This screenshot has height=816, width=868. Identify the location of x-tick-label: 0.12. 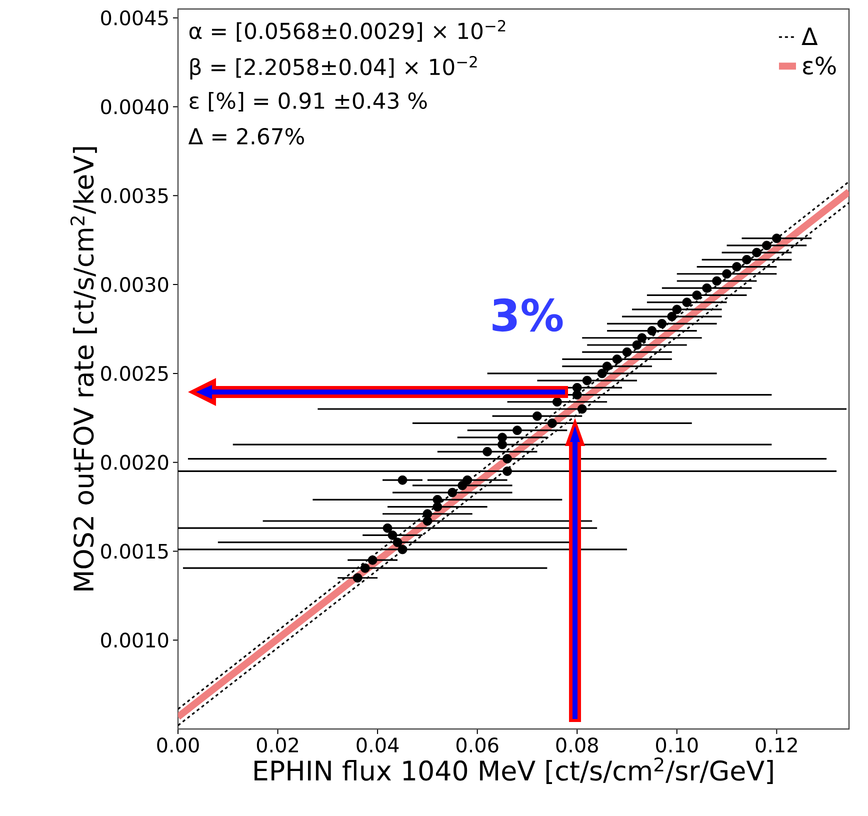
(776, 745).